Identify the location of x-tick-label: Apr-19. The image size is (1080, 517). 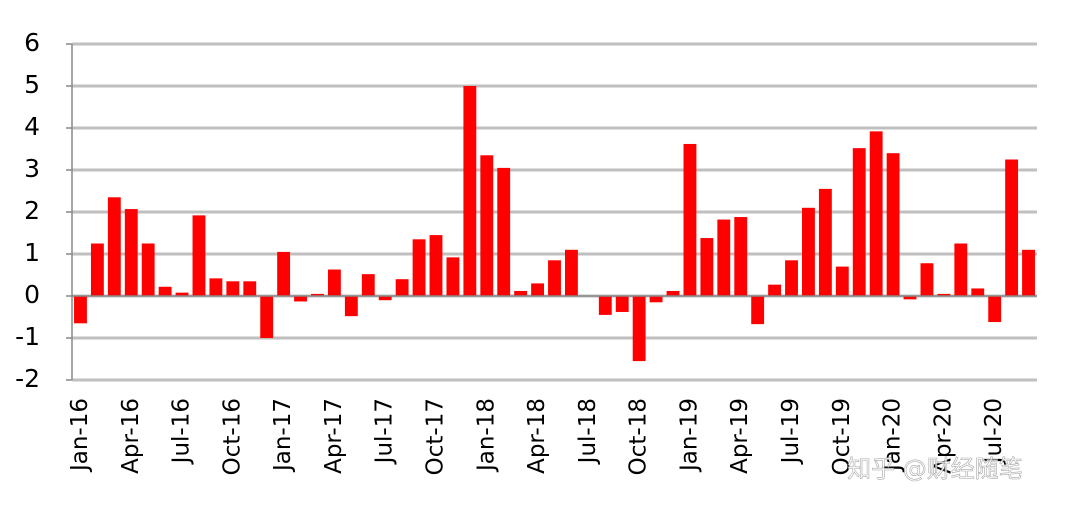
(740, 436).